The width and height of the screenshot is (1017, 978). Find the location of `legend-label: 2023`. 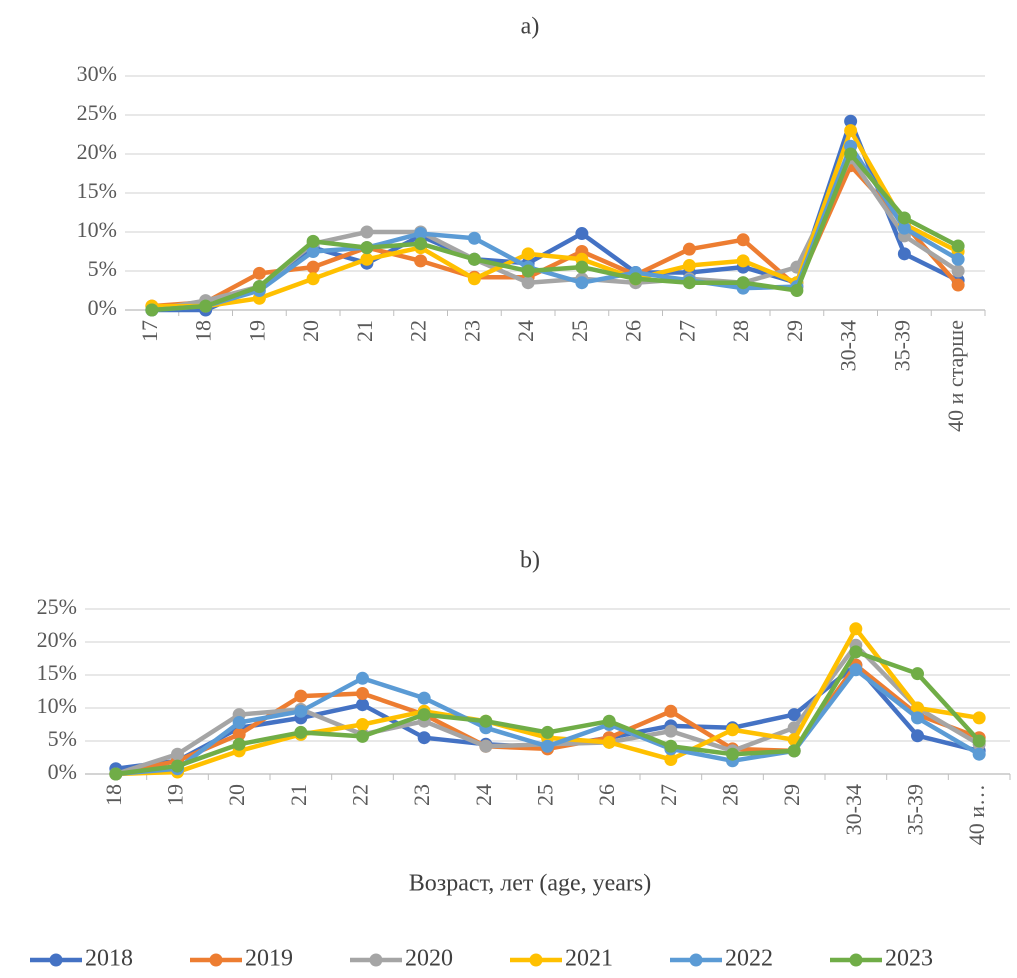

legend-label: 2023 is located at coordinates (909, 959).